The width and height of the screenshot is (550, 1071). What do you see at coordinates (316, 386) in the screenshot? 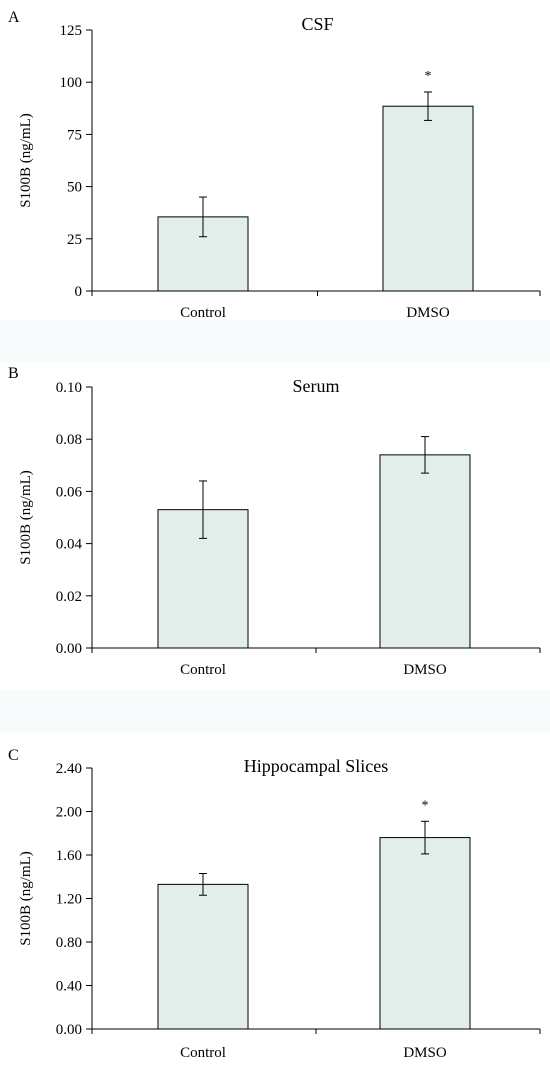
I see `chart-title: Serum` at bounding box center [316, 386].